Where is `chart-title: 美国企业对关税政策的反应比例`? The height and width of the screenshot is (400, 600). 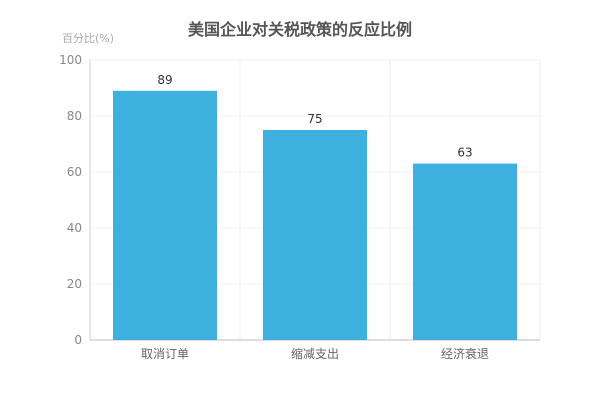
chart-title: 美国企业对关税政策的反应比例 is located at coordinates (299, 29).